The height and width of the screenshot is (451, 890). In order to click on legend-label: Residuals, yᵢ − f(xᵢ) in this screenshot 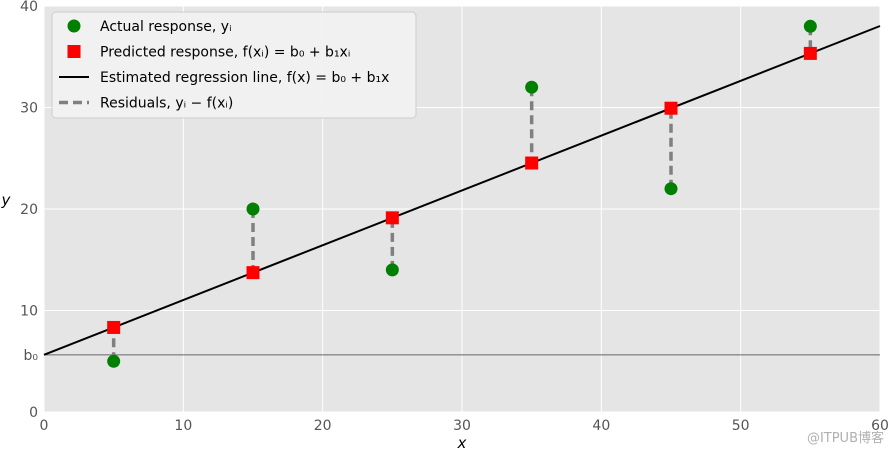, I will do `click(166, 104)`.